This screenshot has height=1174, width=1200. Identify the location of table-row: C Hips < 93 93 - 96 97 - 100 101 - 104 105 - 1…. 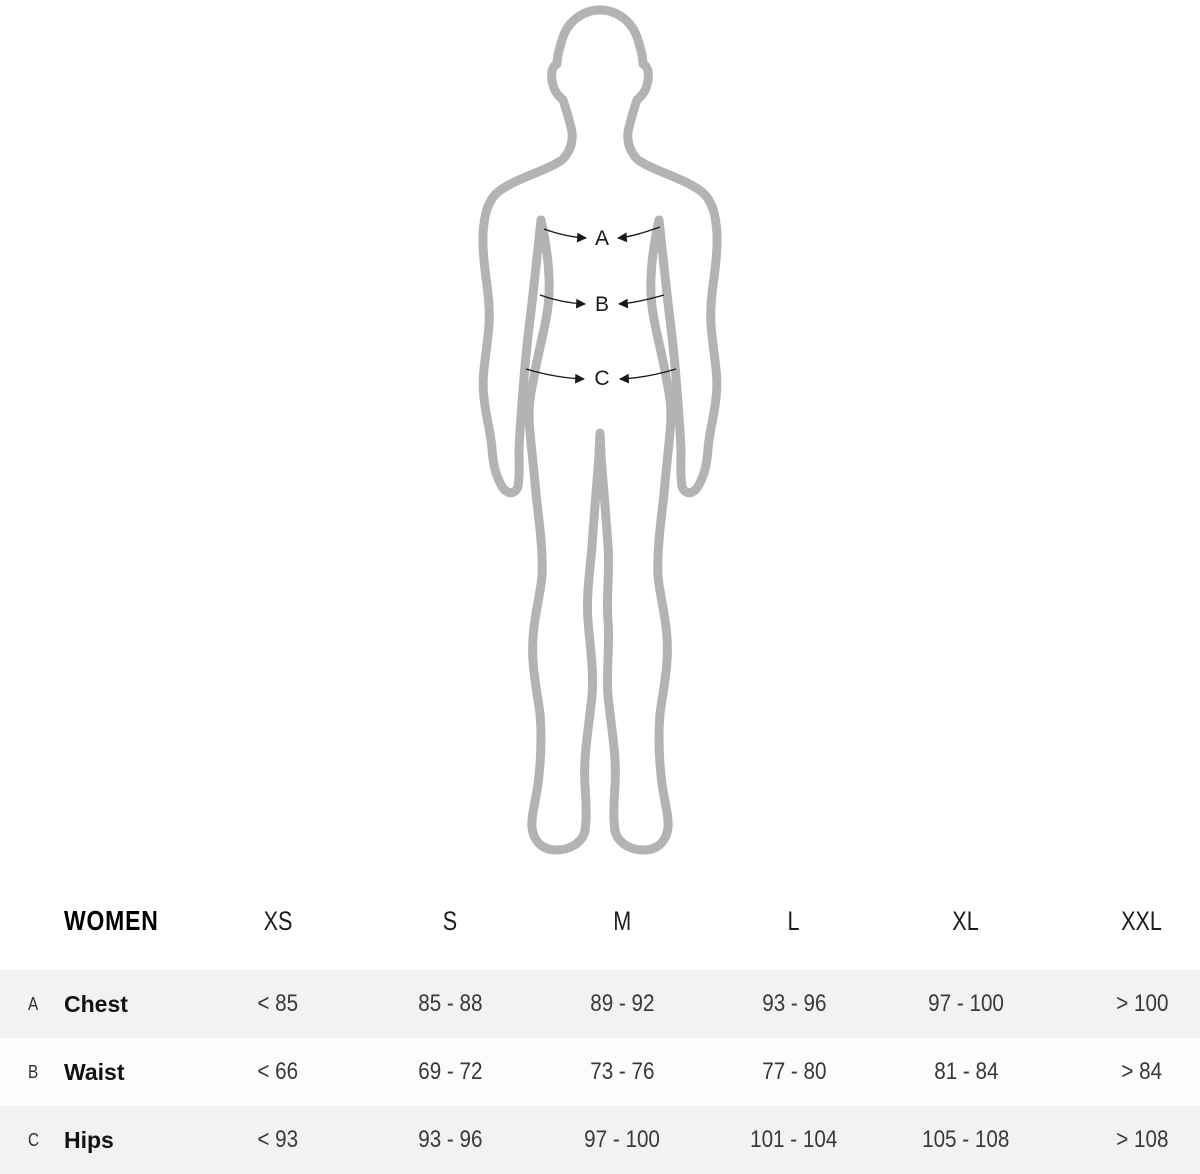
(600, 1140).